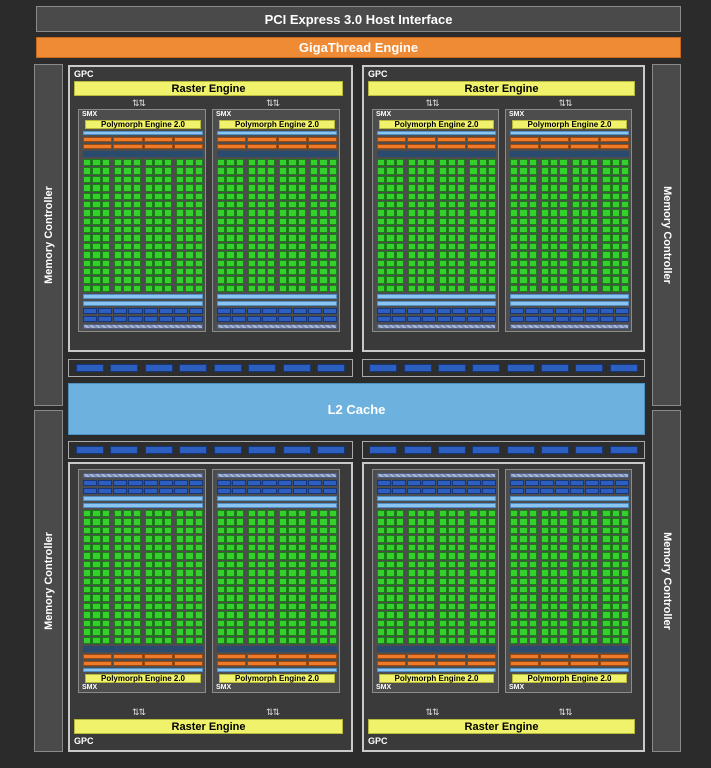 The image size is (711, 768). I want to click on polymorph-engine: Polymorph Engine 2.0, so click(569, 678).